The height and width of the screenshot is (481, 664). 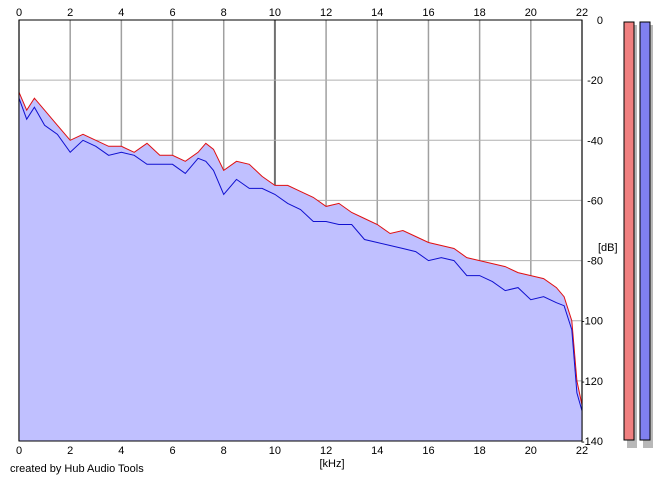 I want to click on x-tick-label-bottom: 20, so click(x=531, y=451).